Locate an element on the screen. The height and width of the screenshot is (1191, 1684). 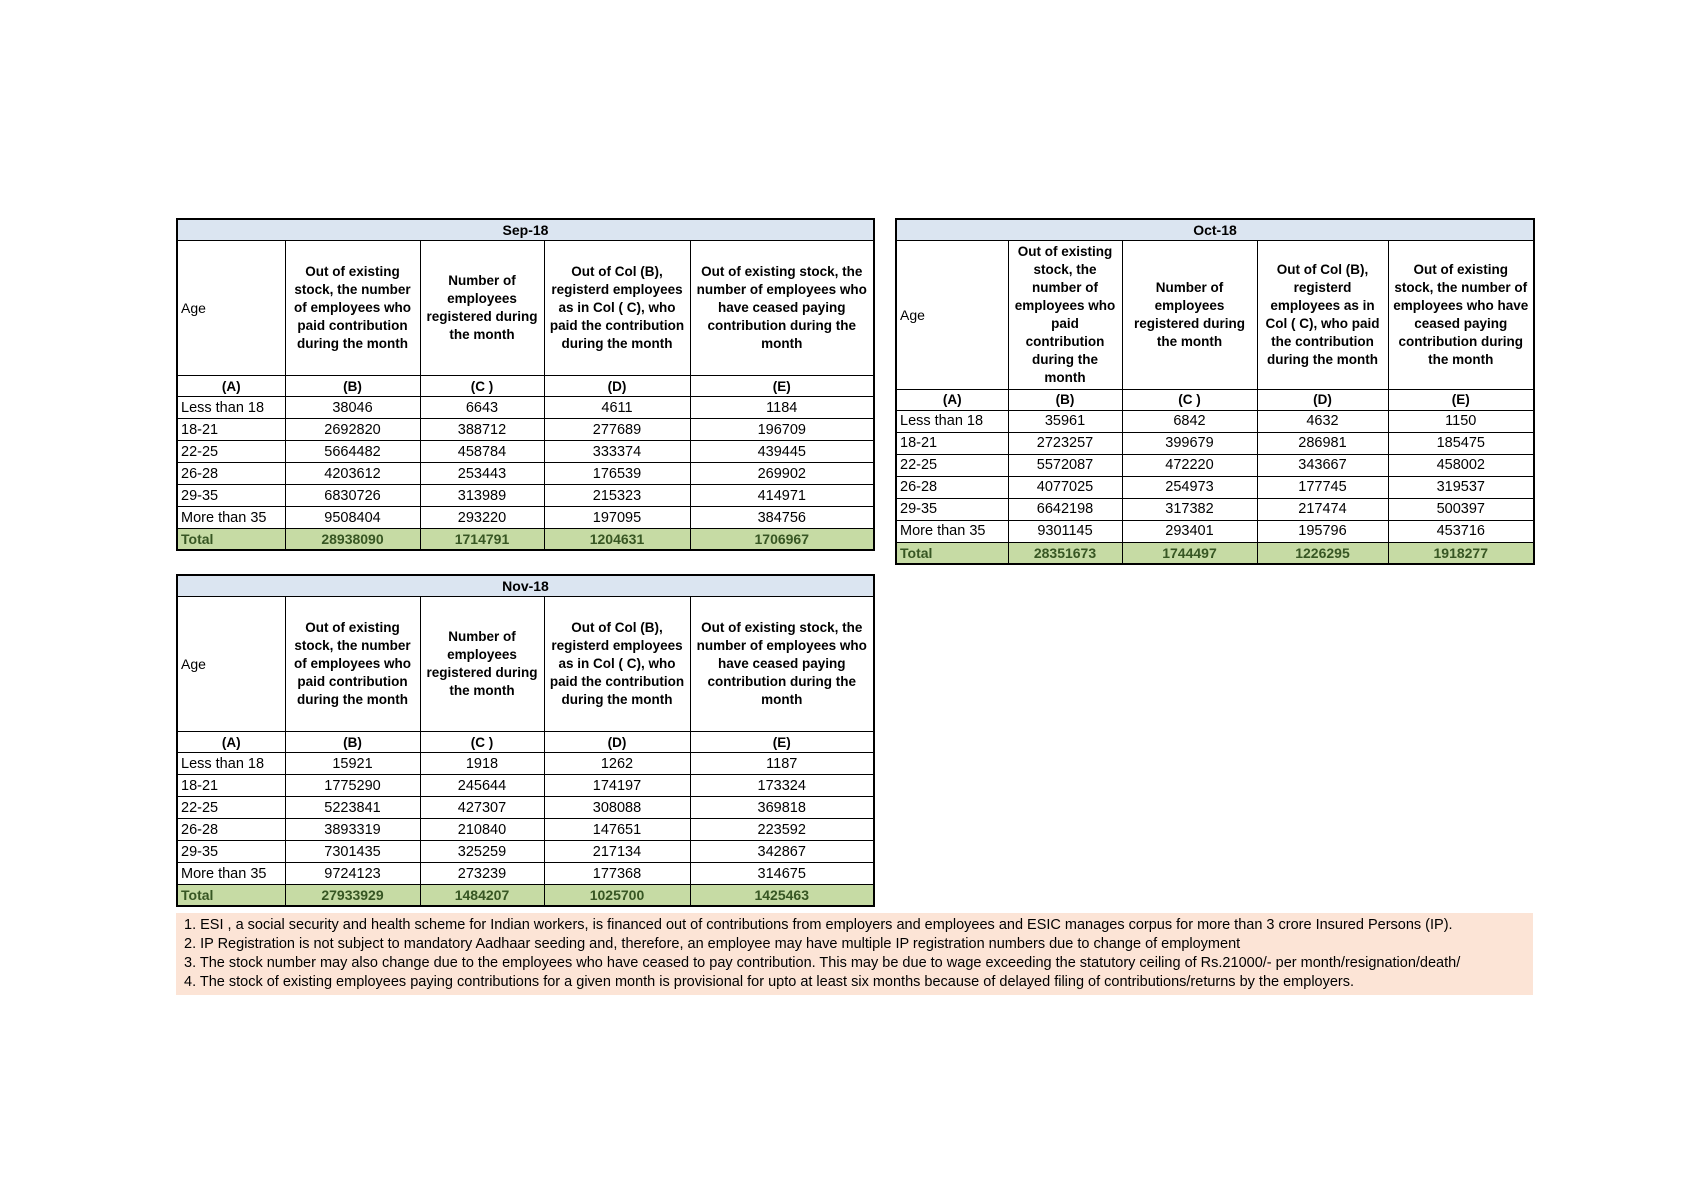
value-cell: 343667 is located at coordinates (1322, 465).